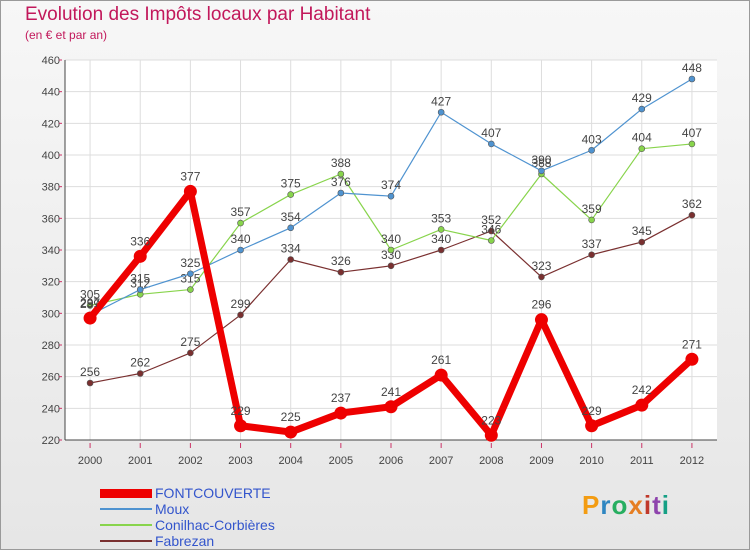 This screenshot has height=550, width=750. What do you see at coordinates (491, 220) in the screenshot?
I see `data-label-fabrezan: 352` at bounding box center [491, 220].